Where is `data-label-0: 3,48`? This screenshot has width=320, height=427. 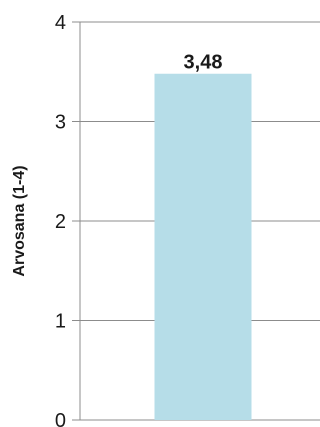
data-label-0: 3,48 is located at coordinates (203, 63).